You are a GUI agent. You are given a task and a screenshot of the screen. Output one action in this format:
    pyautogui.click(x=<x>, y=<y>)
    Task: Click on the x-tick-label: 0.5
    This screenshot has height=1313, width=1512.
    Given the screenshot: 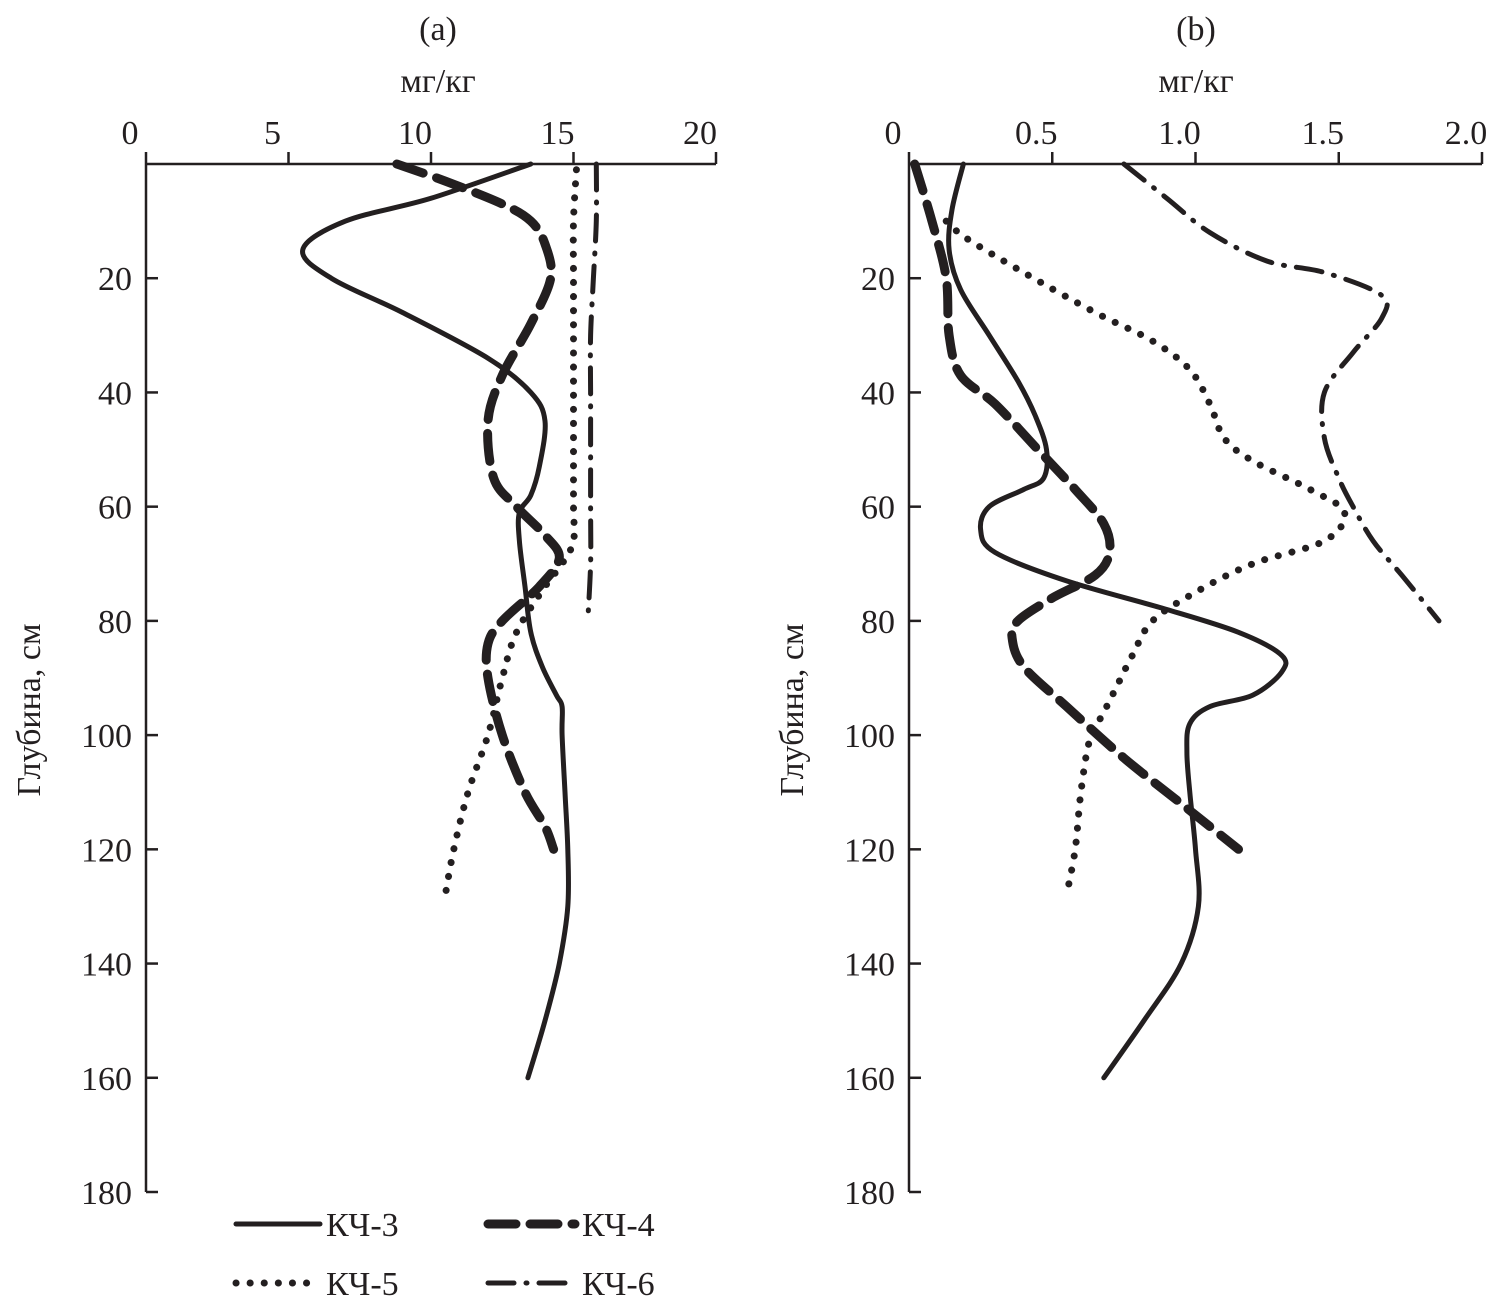 What is the action you would take?
    pyautogui.click(x=1036, y=133)
    